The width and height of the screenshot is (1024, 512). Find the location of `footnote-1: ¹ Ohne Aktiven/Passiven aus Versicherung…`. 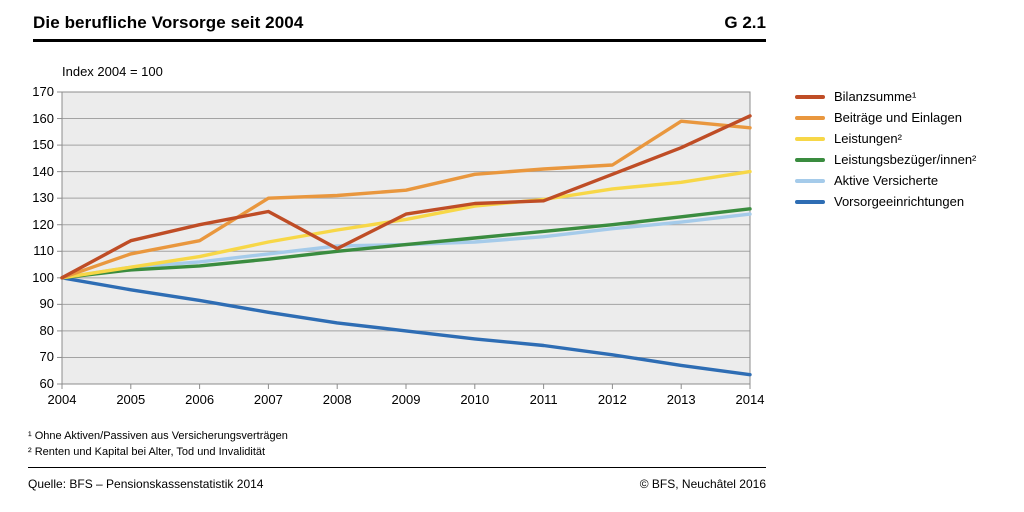

footnote-1: ¹ Ohne Aktiven/Passiven aus Versicherung… is located at coordinates (158, 436).